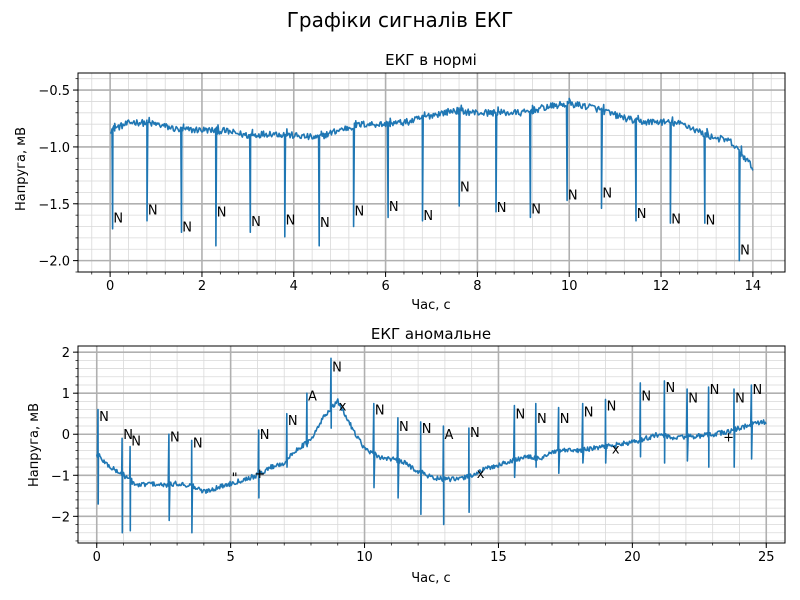 The height and width of the screenshot is (600, 800). I want to click on x-tick-label: 20, so click(632, 557).